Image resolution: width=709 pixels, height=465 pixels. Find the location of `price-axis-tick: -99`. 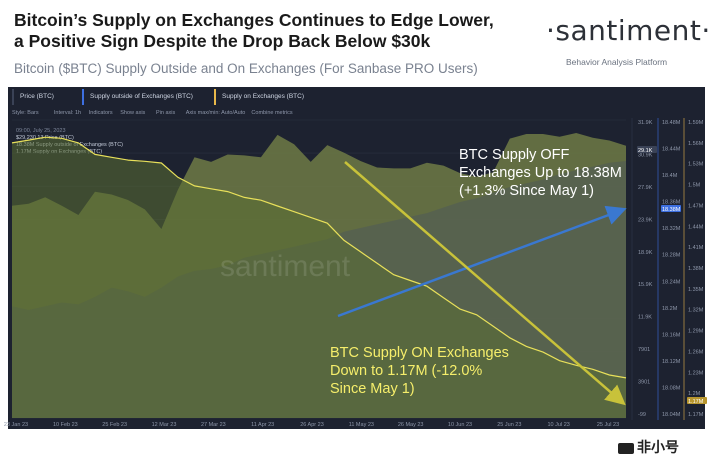

price-axis-tick: -99 is located at coordinates (642, 415).